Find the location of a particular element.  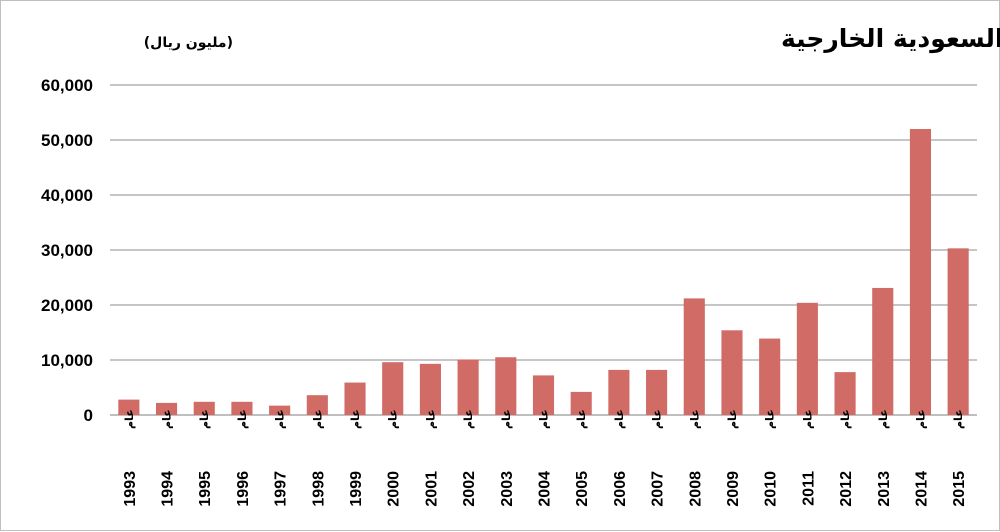

x-tick-year-label: 2011 is located at coordinates (808, 488).